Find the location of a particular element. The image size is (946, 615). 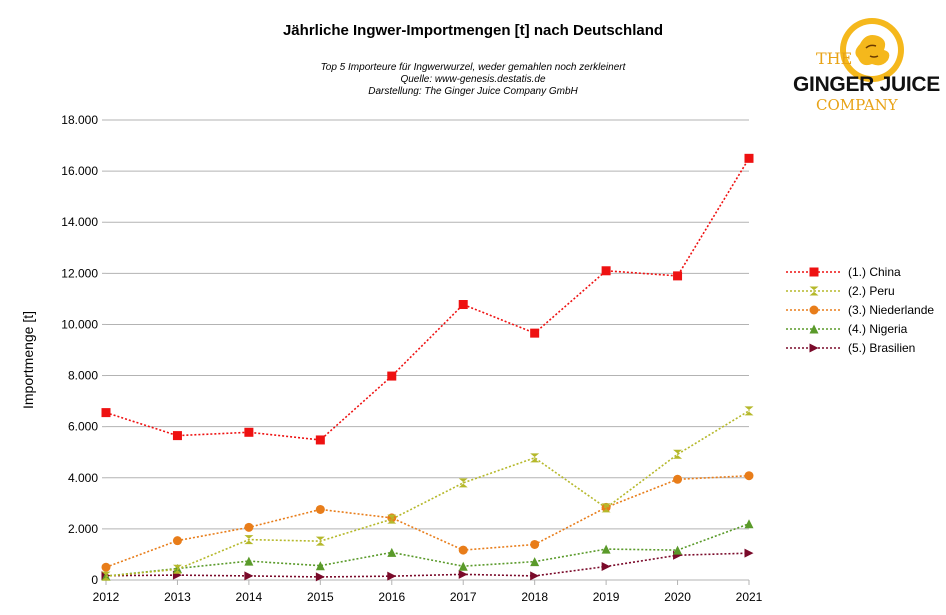

y-axis-label: Importmenge [t] is located at coordinates (28, 360).